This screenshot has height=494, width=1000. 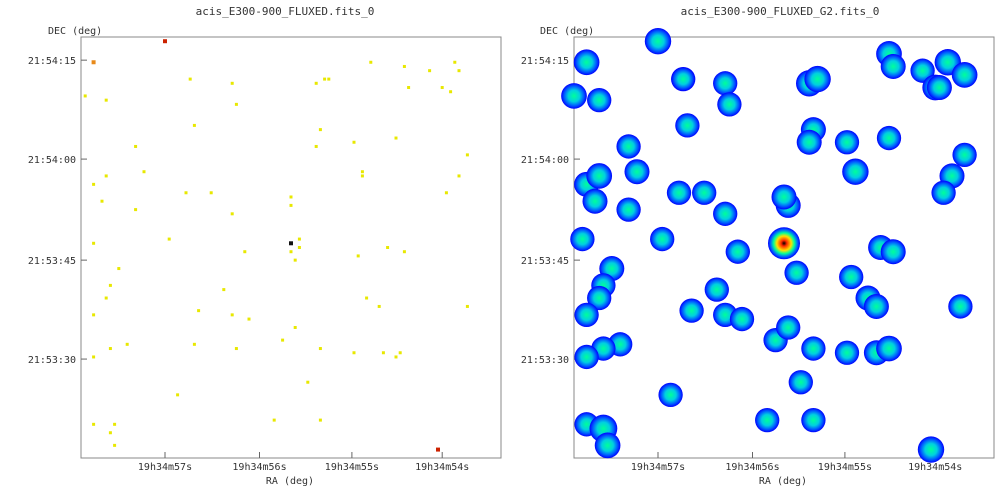 What do you see at coordinates (285, 11) in the screenshot?
I see `panel-title: acis_E300-900_FLUXED.fits_0` at bounding box center [285, 11].